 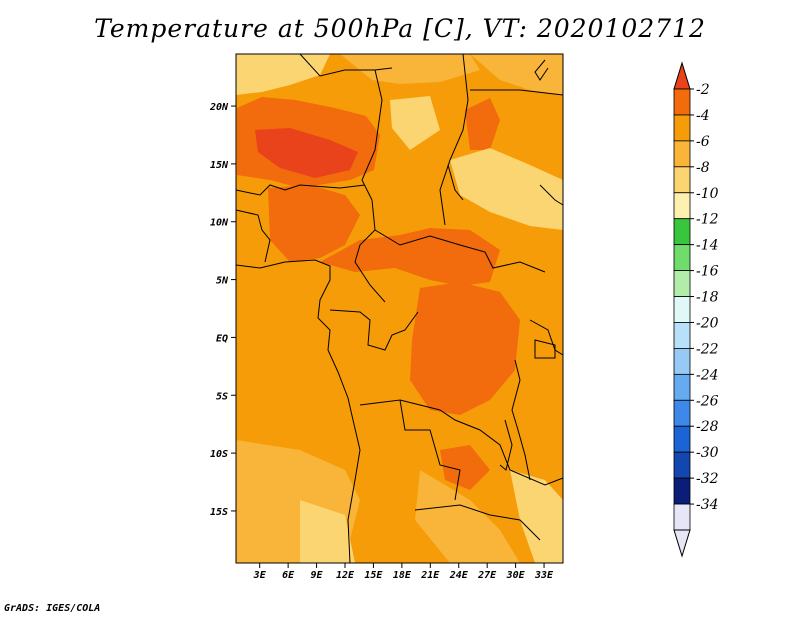 I want to click on colorbar-label: -34, so click(x=707, y=505).